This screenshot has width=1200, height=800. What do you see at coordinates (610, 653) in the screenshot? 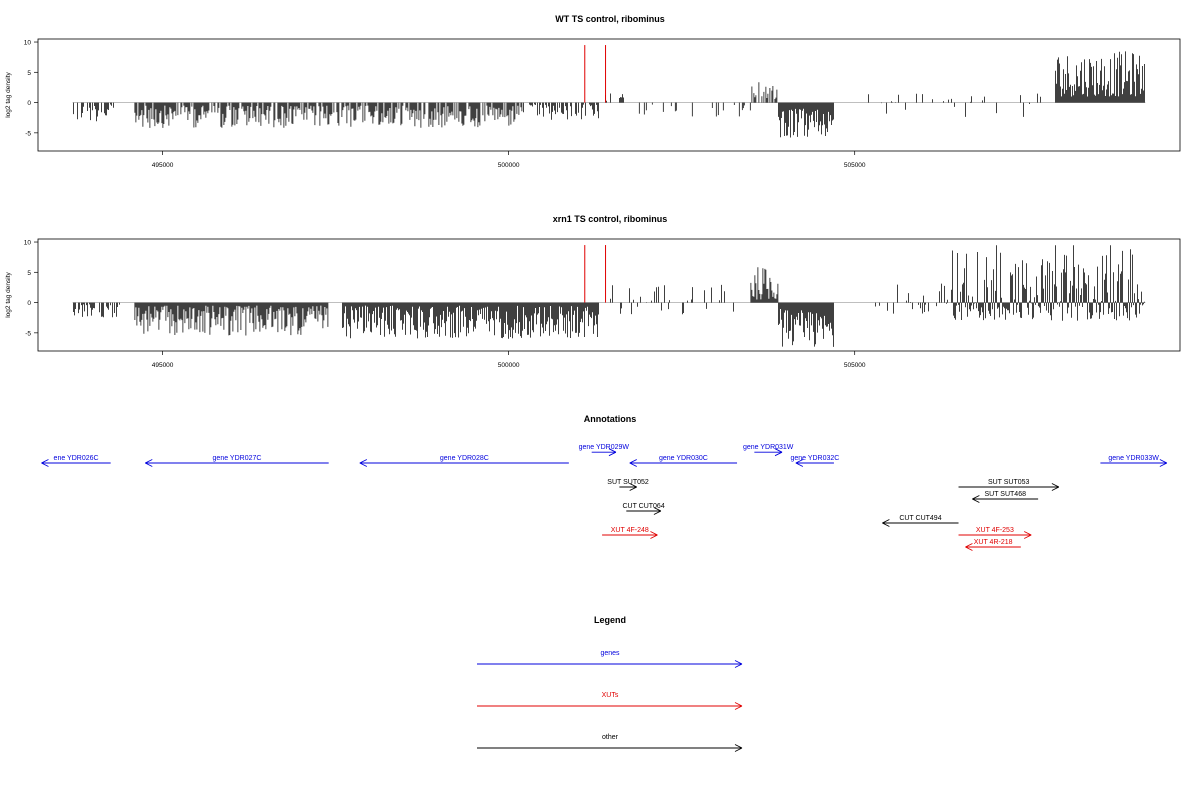
I see `legend-label: genes` at bounding box center [610, 653].